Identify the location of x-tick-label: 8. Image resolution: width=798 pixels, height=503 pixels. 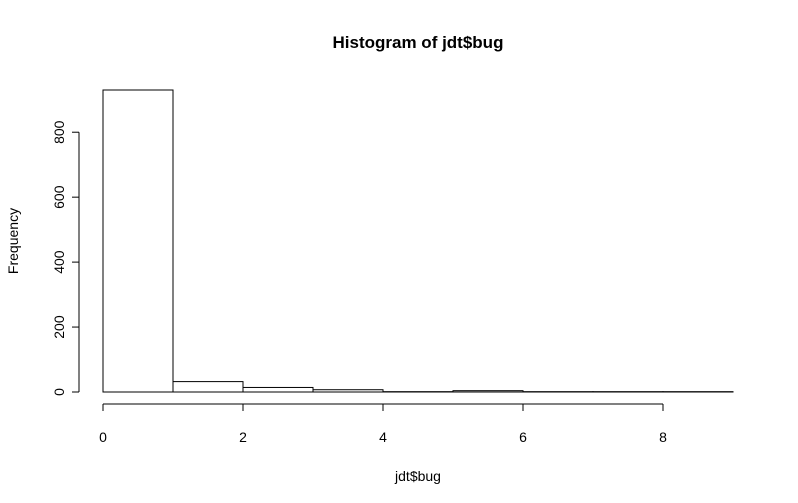
(663, 437).